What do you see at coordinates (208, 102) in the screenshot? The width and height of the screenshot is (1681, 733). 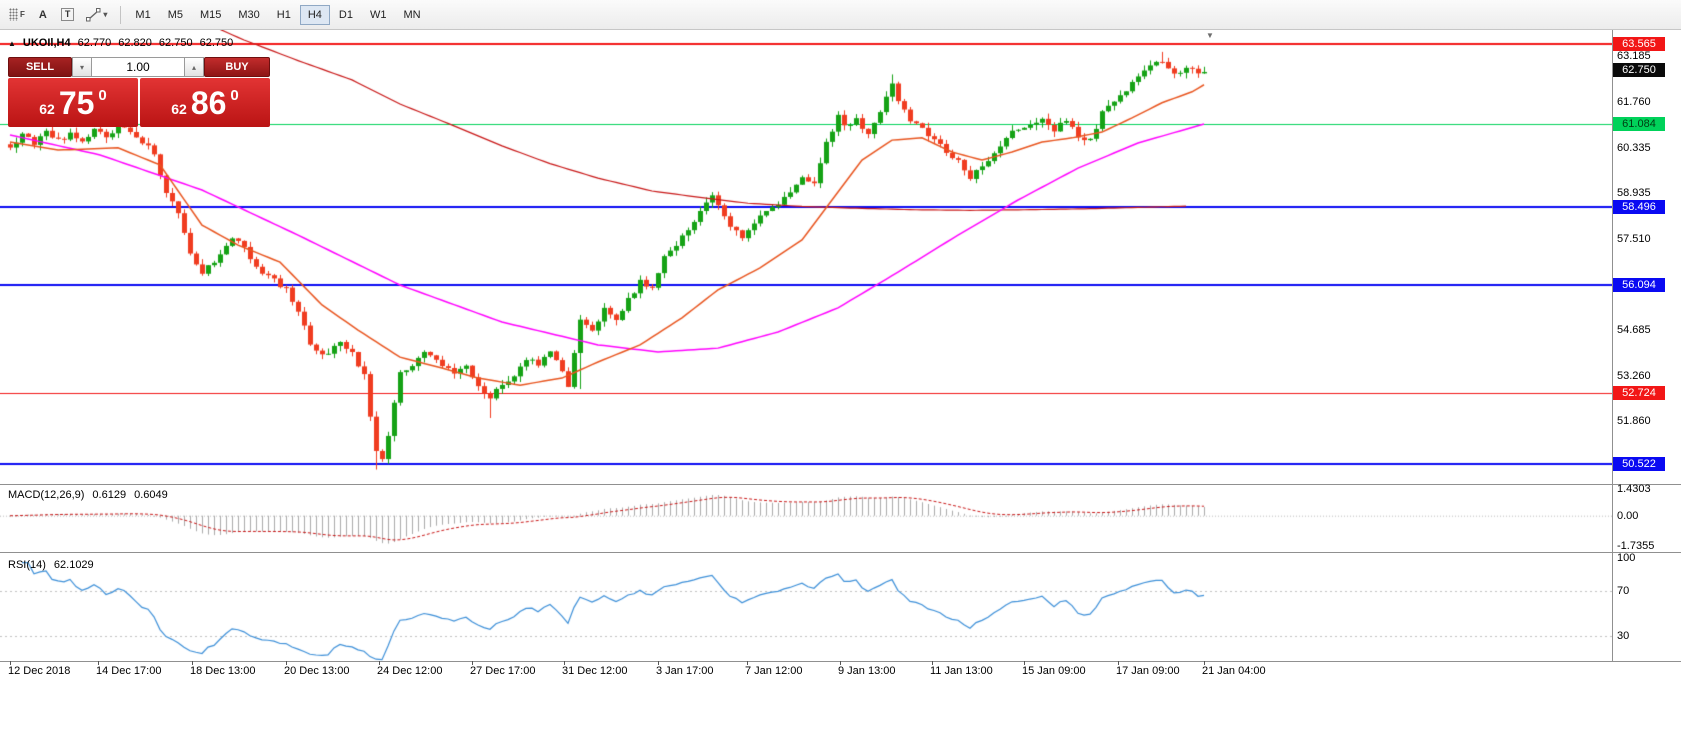 I see `buy-price-pips: 86` at bounding box center [208, 102].